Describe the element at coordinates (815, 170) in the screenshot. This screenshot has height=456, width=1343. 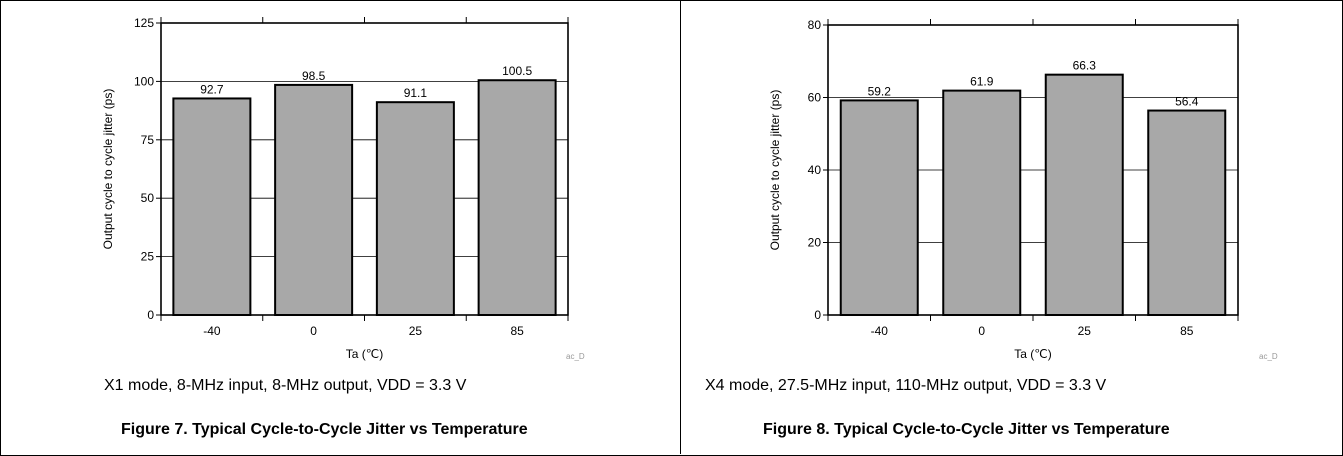
I see `y-tick-label: 40` at that location.